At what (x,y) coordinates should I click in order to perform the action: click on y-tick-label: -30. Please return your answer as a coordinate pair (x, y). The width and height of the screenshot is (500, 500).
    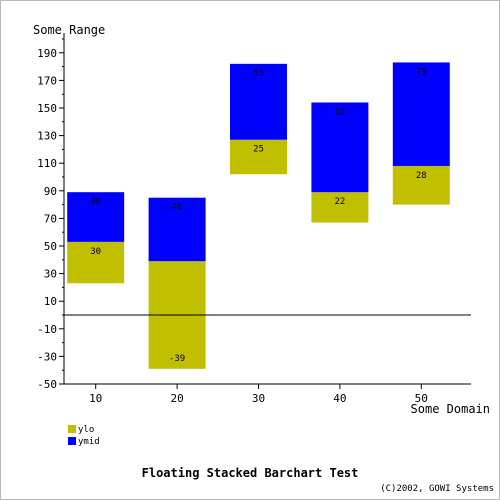
    Looking at the image, I should click on (47, 356).